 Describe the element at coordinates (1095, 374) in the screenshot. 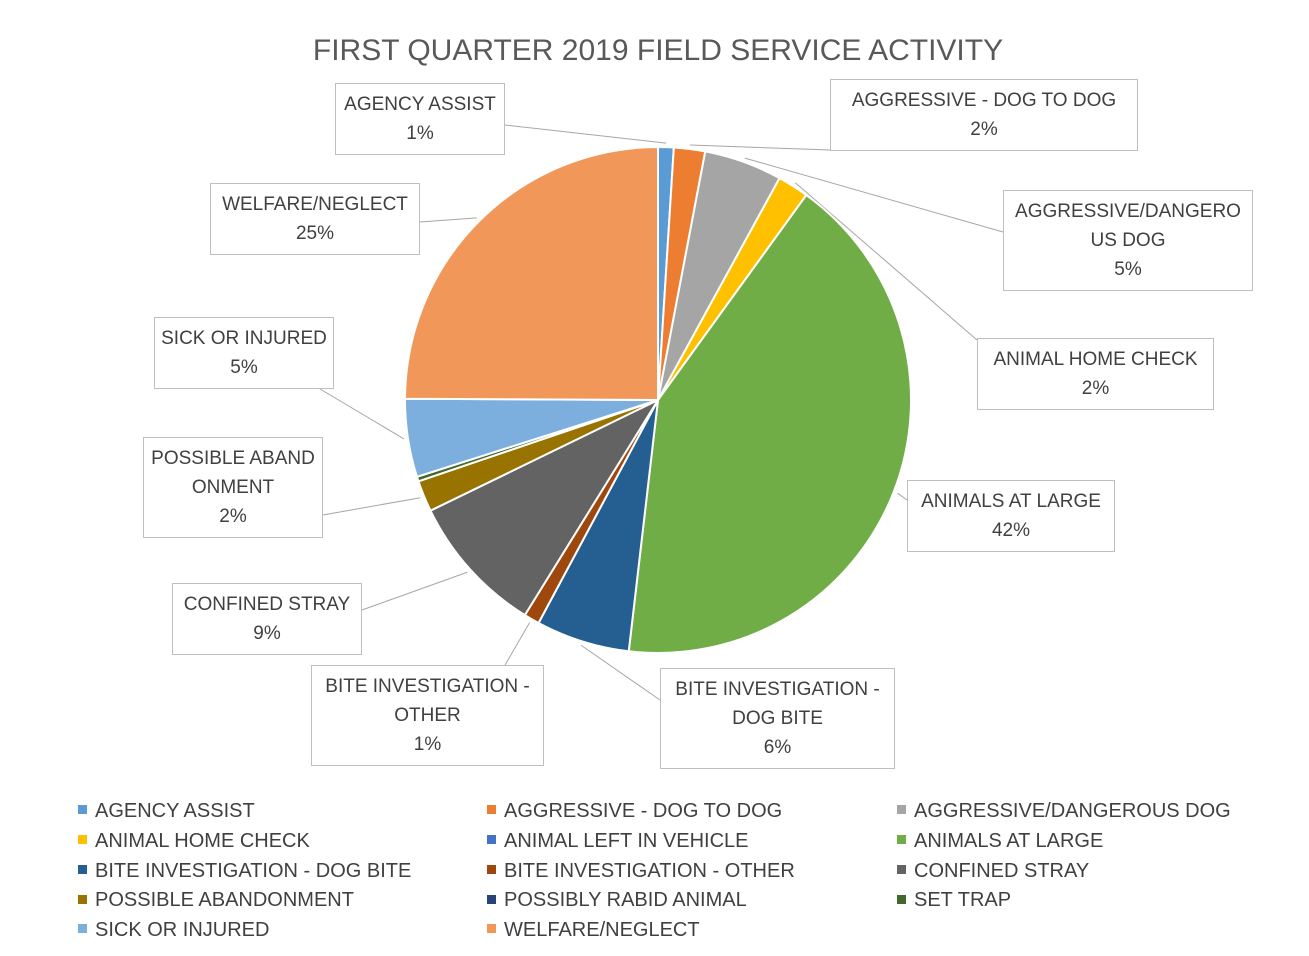

I see `data-label: ANIMAL HOME CHECK 2%` at that location.